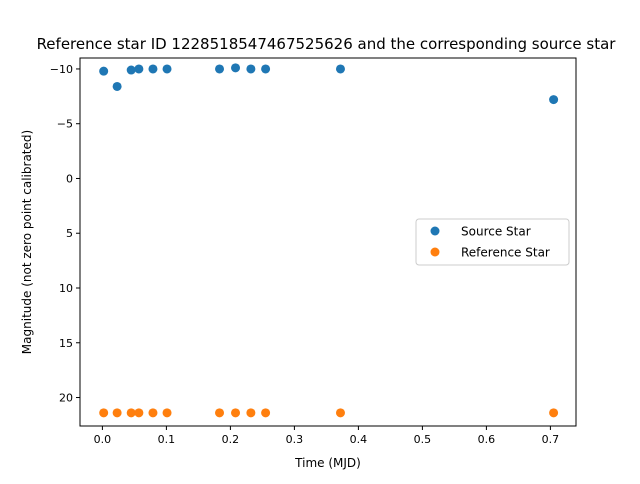 This screenshot has width=640, height=484. Describe the element at coordinates (327, 463) in the screenshot. I see `x-axis-label: Time (MJD)` at that location.